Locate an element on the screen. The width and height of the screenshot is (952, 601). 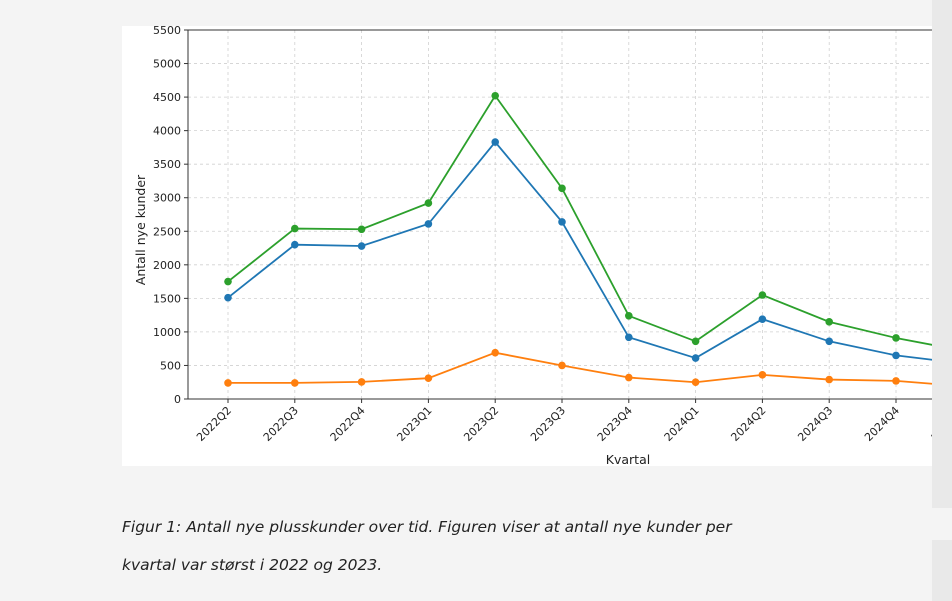
caption-line-2: kvartal var størst i 2022 og 2023. is located at coordinates (252, 565).